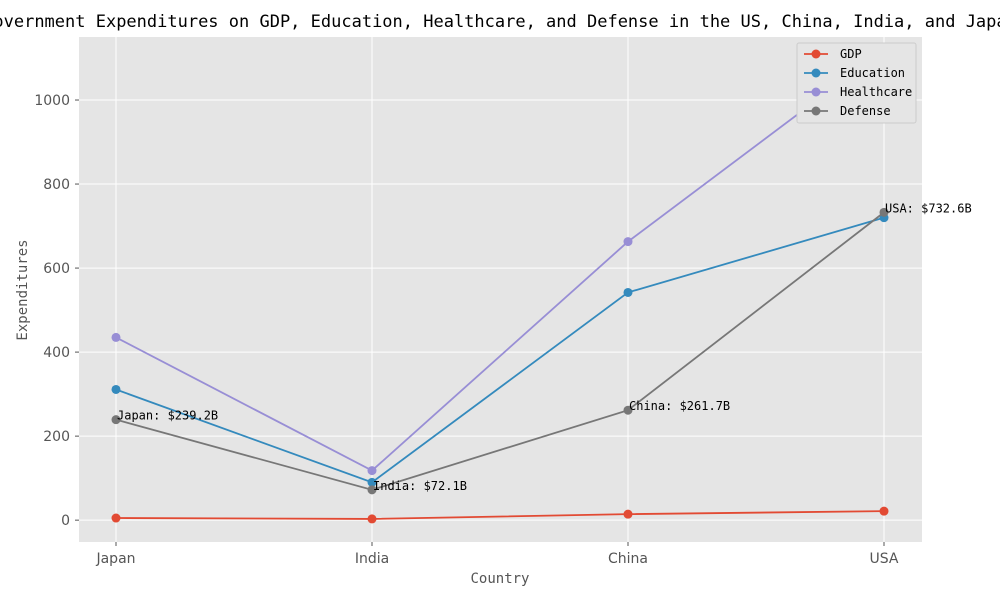 The height and width of the screenshot is (600, 1000). Describe the element at coordinates (56, 353) in the screenshot. I see `y-tick-label: 400` at that location.